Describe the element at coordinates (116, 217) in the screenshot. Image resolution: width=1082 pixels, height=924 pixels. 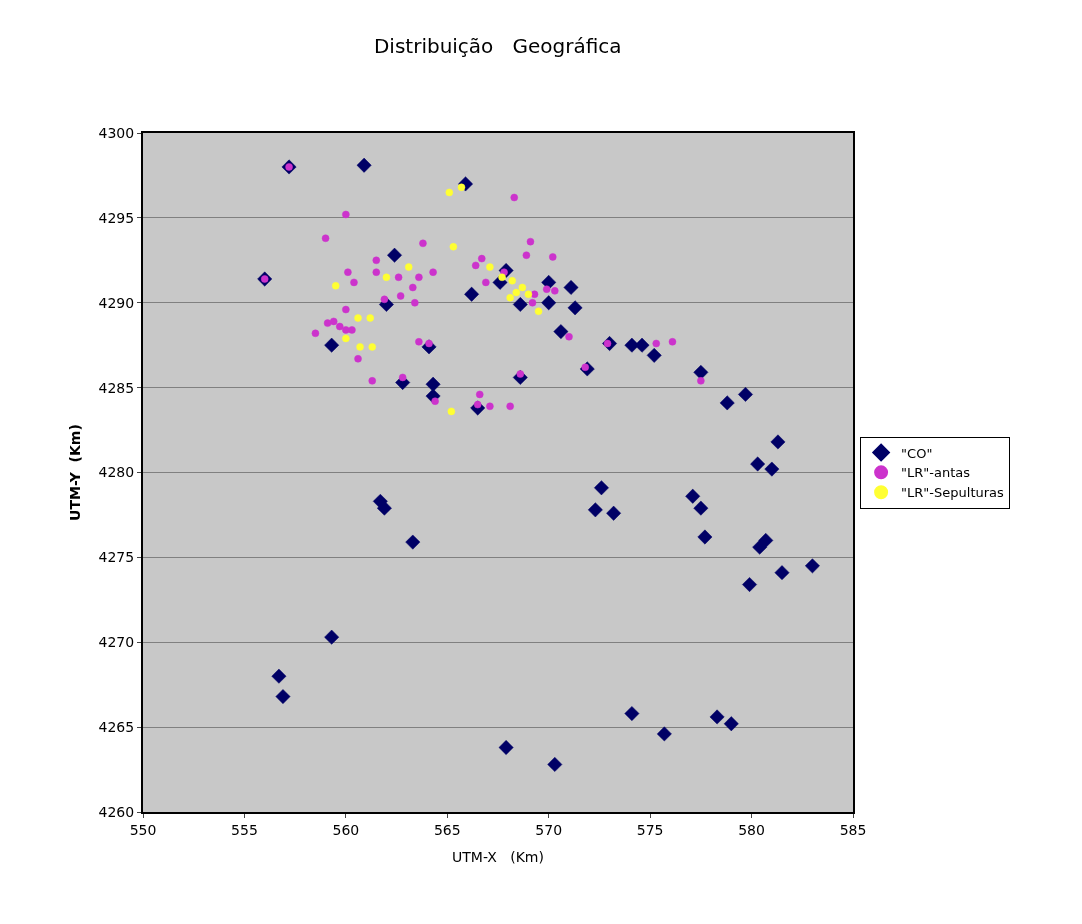
I see `y-tick-label: 4295` at that location.